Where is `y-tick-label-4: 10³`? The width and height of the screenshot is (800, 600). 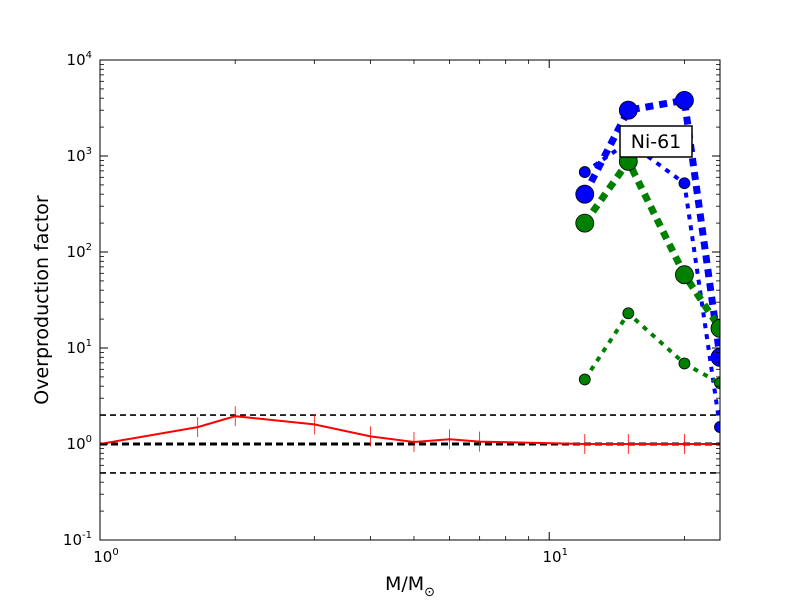 y-tick-label-4: 10³ is located at coordinates (79, 155).